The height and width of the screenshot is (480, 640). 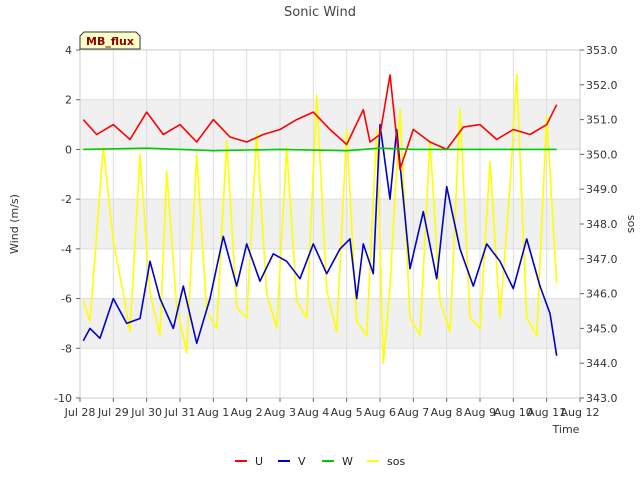 I want to click on y2-tick-label: 343.0, so click(x=602, y=398).